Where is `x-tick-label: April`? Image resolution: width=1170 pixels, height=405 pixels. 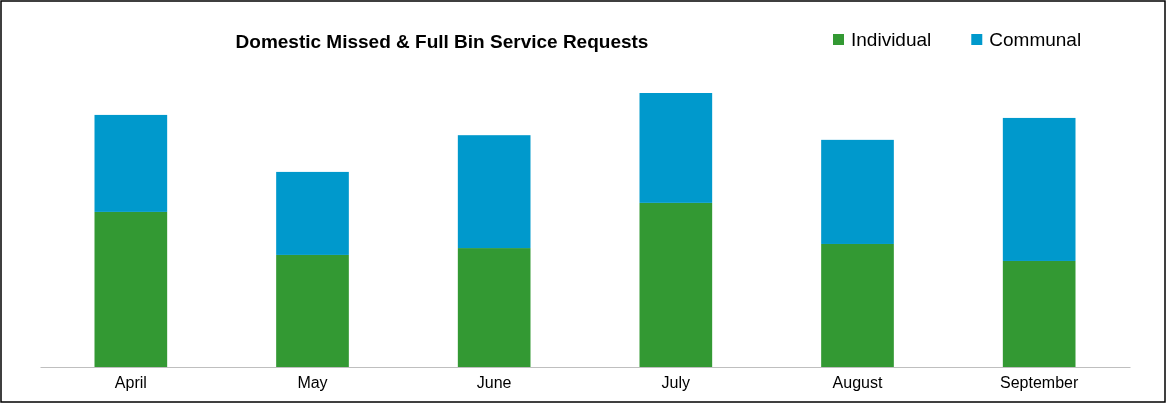
x-tick-label: April is located at coordinates (130, 383).